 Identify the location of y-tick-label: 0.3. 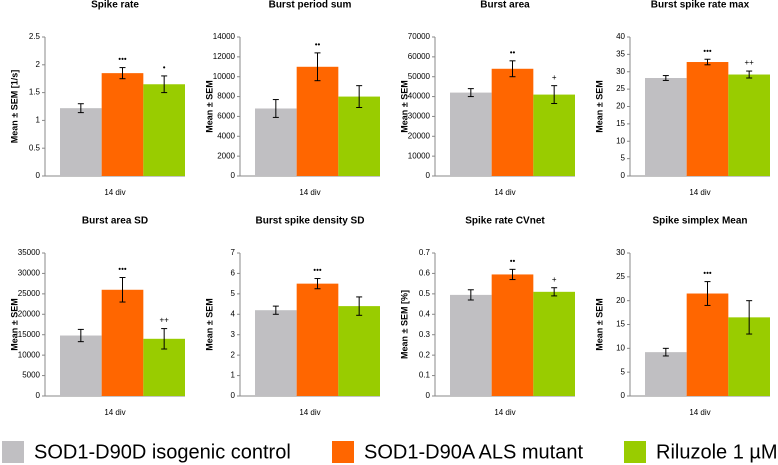
(425, 334).